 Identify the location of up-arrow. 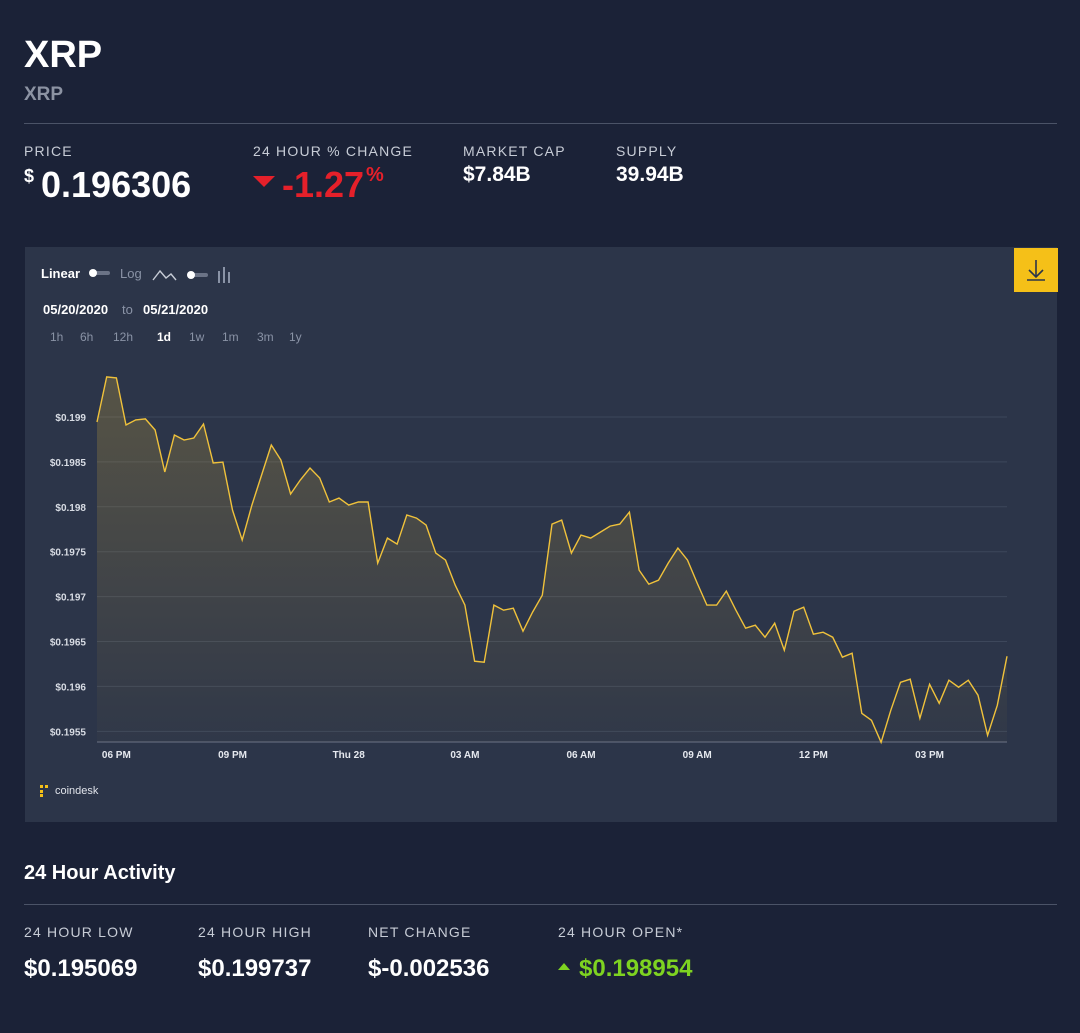
(564, 966).